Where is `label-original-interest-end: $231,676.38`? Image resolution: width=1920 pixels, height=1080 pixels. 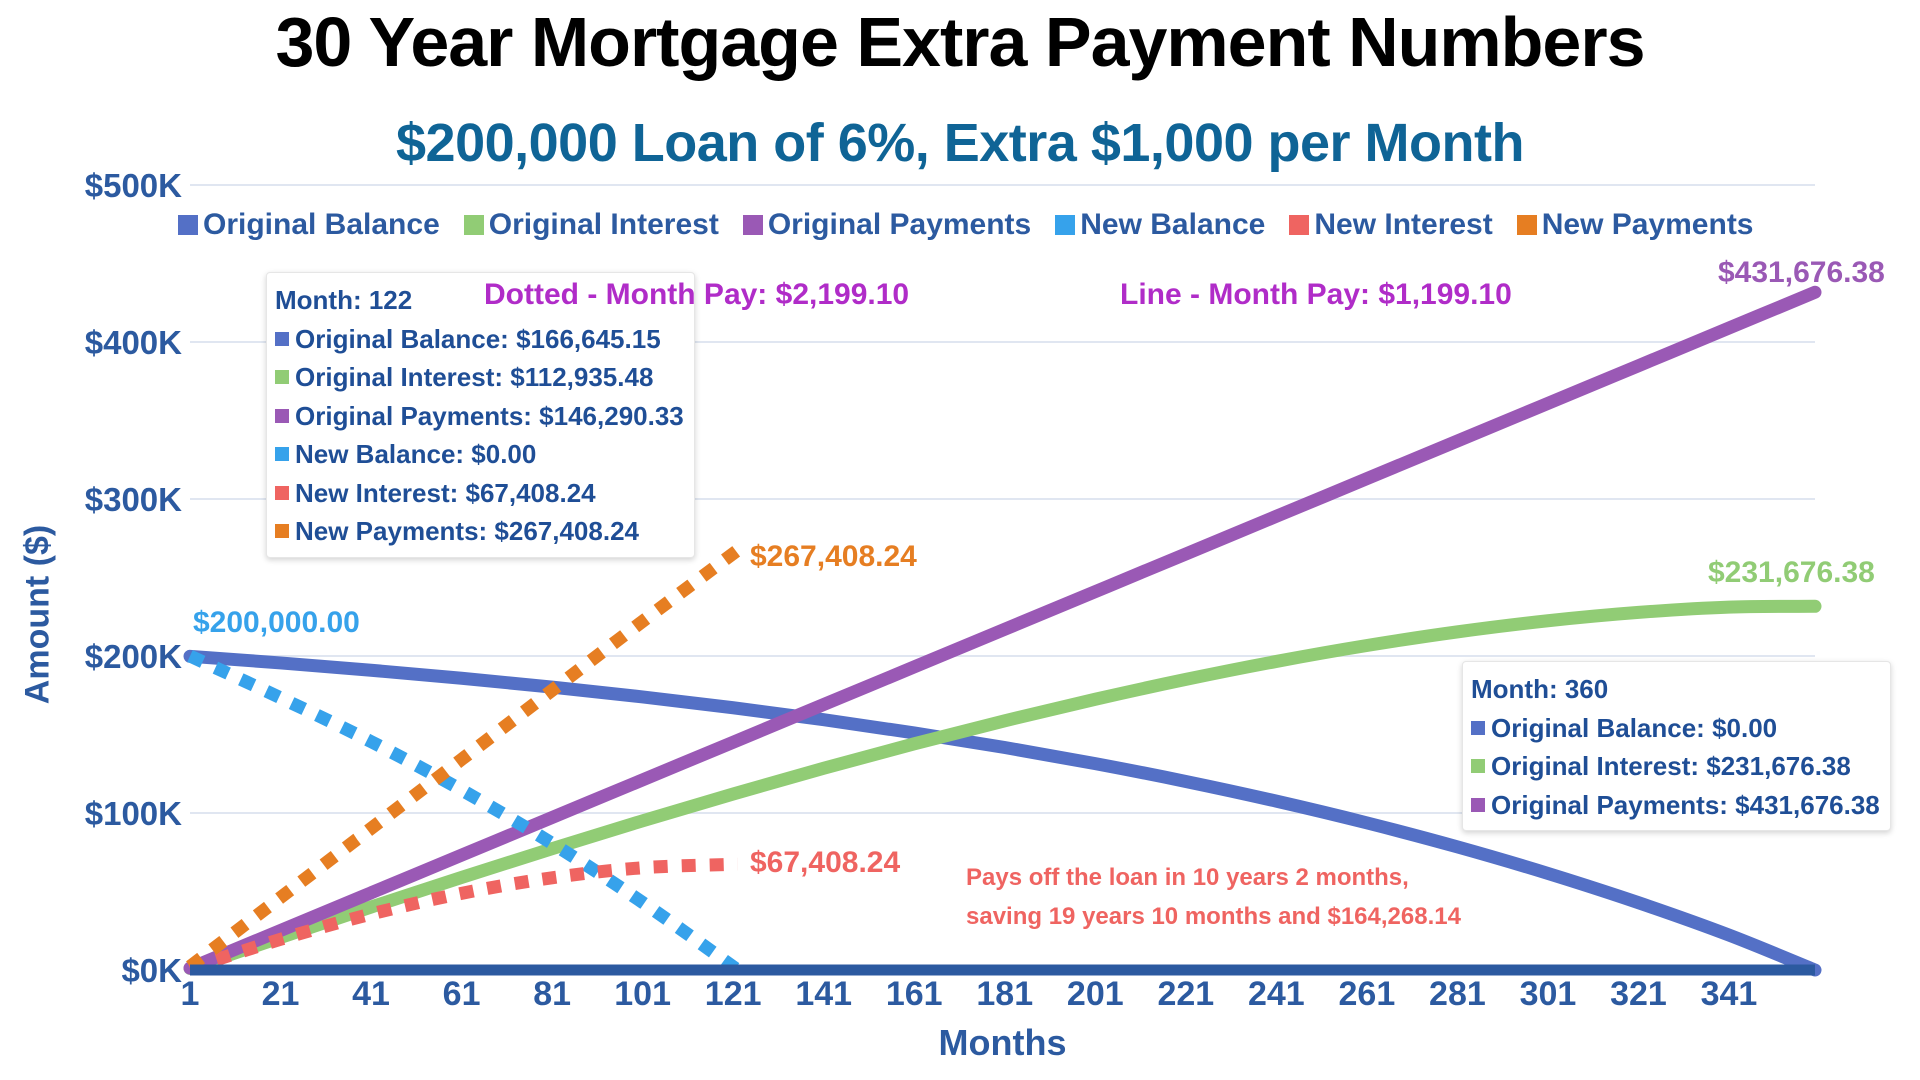 label-original-interest-end: $231,676.38 is located at coordinates (1791, 572).